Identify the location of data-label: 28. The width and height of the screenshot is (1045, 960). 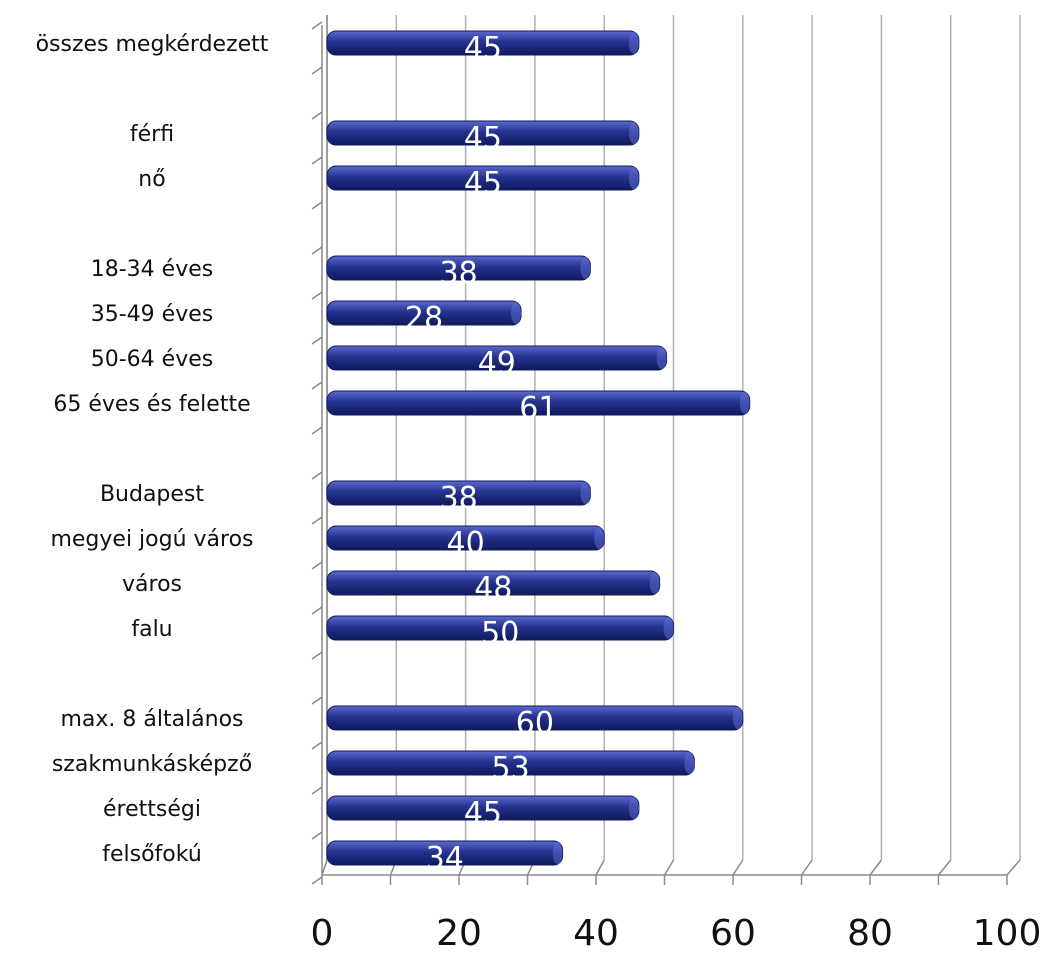
(424, 318).